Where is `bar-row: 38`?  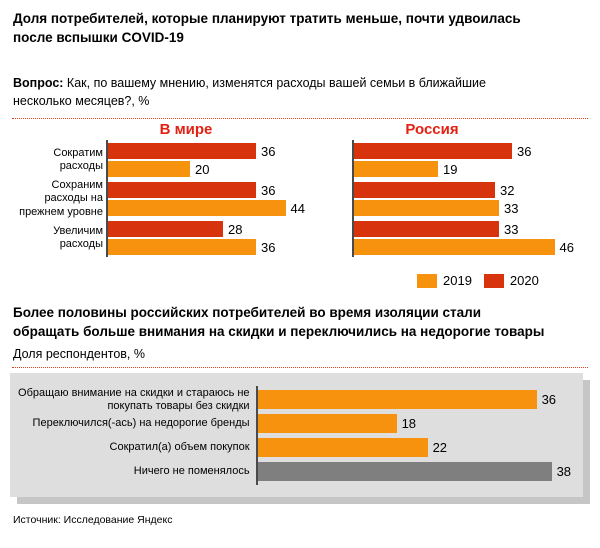
bar-row: 38 is located at coordinates (420, 471).